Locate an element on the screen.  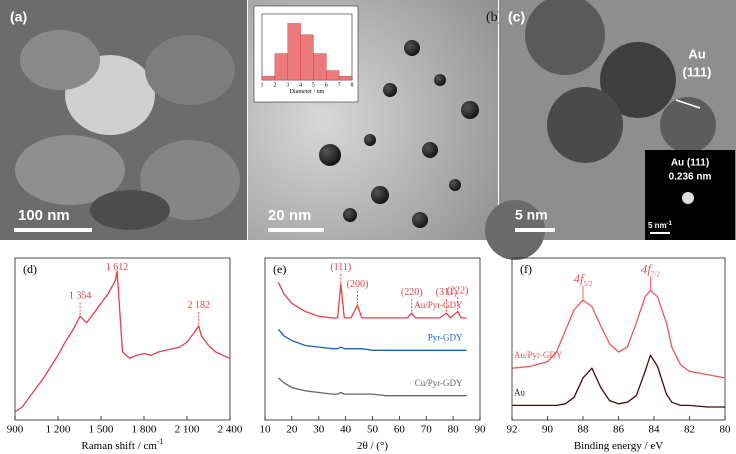
x-axis-label-sup: -1 is located at coordinates (160, 441).